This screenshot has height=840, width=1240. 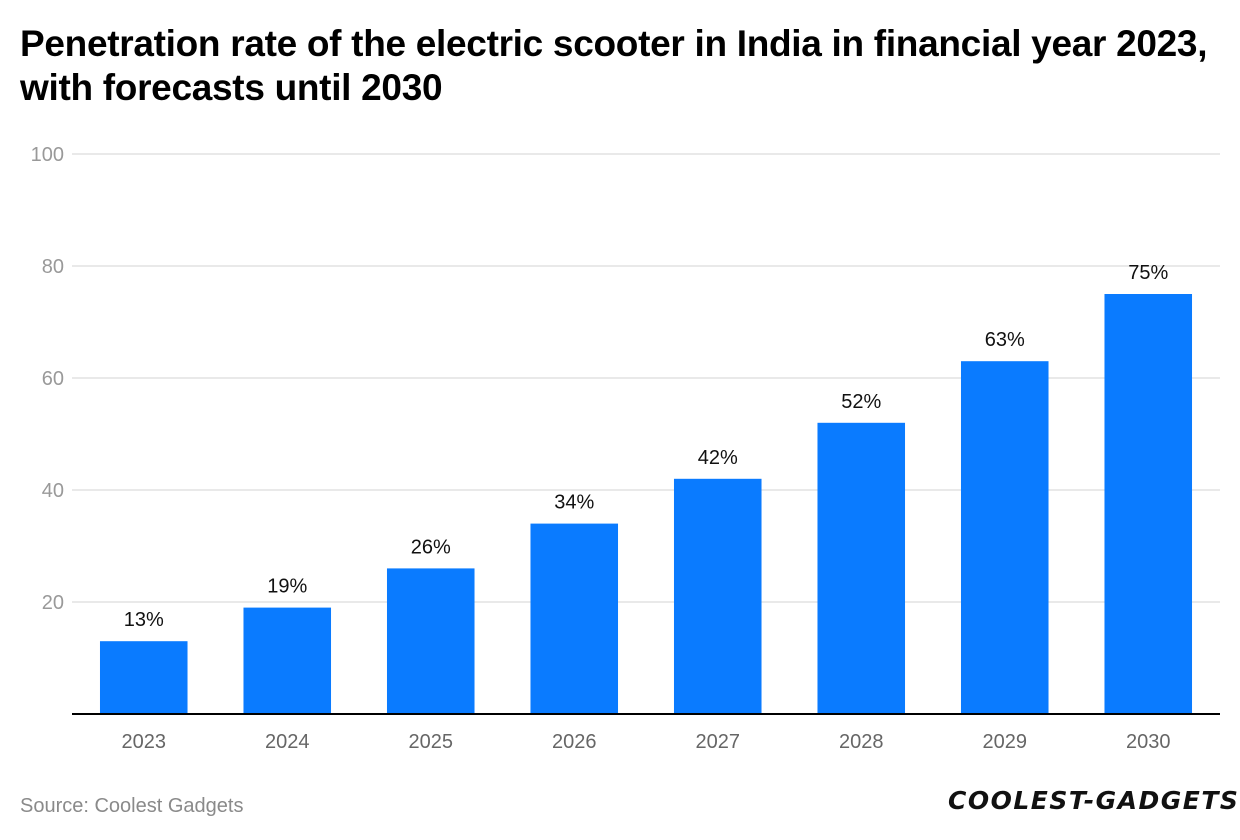 I want to click on x-tick-label: 2029, so click(x=1005, y=742).